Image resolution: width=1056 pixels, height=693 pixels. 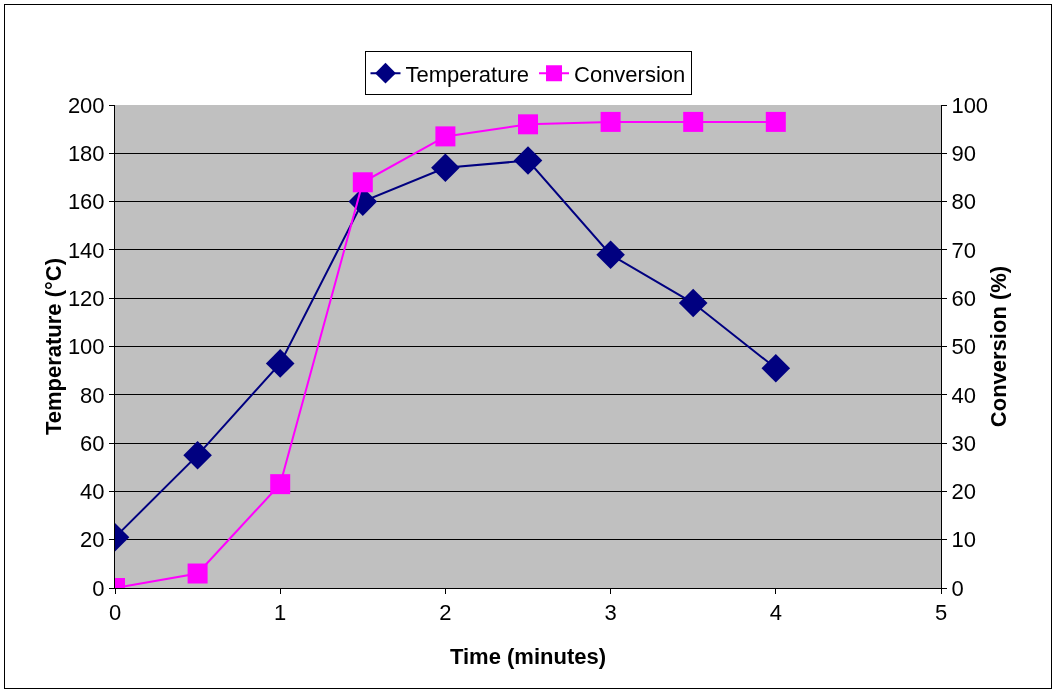 What do you see at coordinates (86, 298) in the screenshot?
I see `y-tick-label: 120` at bounding box center [86, 298].